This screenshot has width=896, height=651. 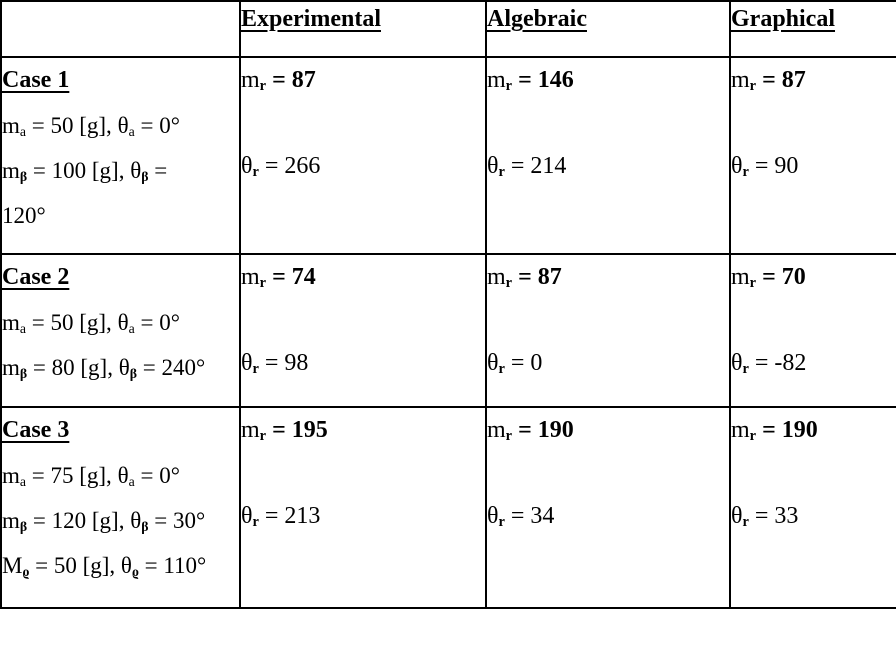 What do you see at coordinates (363, 363) in the screenshot?
I see `angle-result-line: θr = 98` at bounding box center [363, 363].